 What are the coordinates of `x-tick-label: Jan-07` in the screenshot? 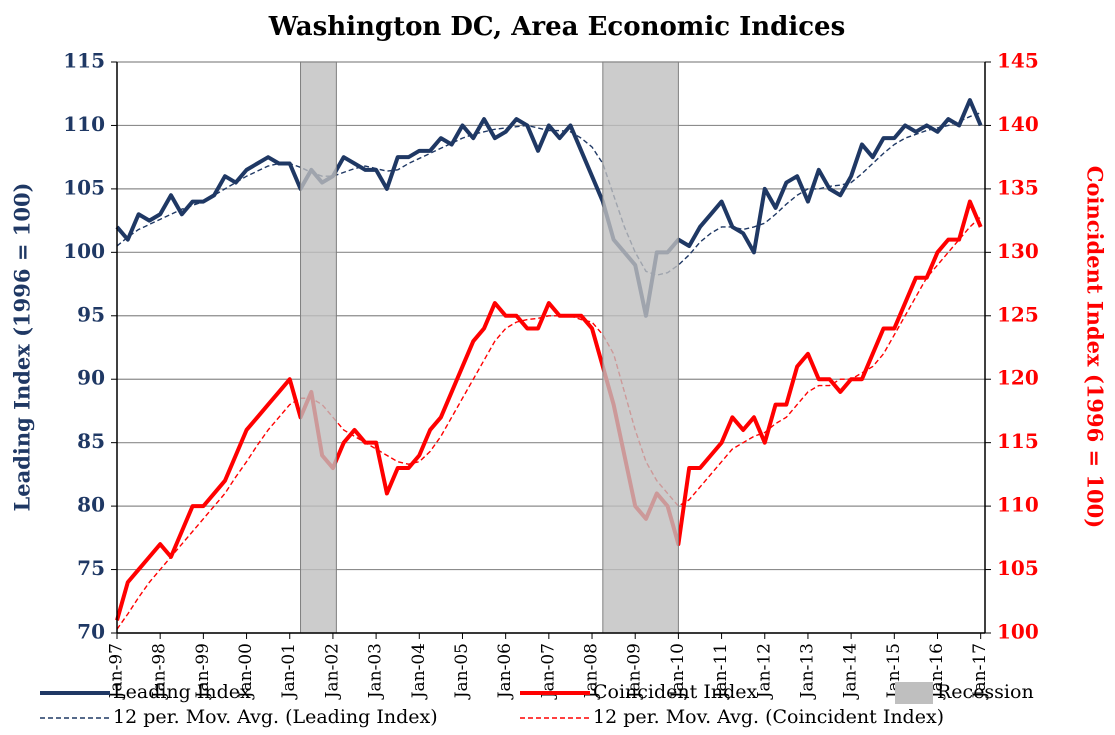 It's located at (548, 671).